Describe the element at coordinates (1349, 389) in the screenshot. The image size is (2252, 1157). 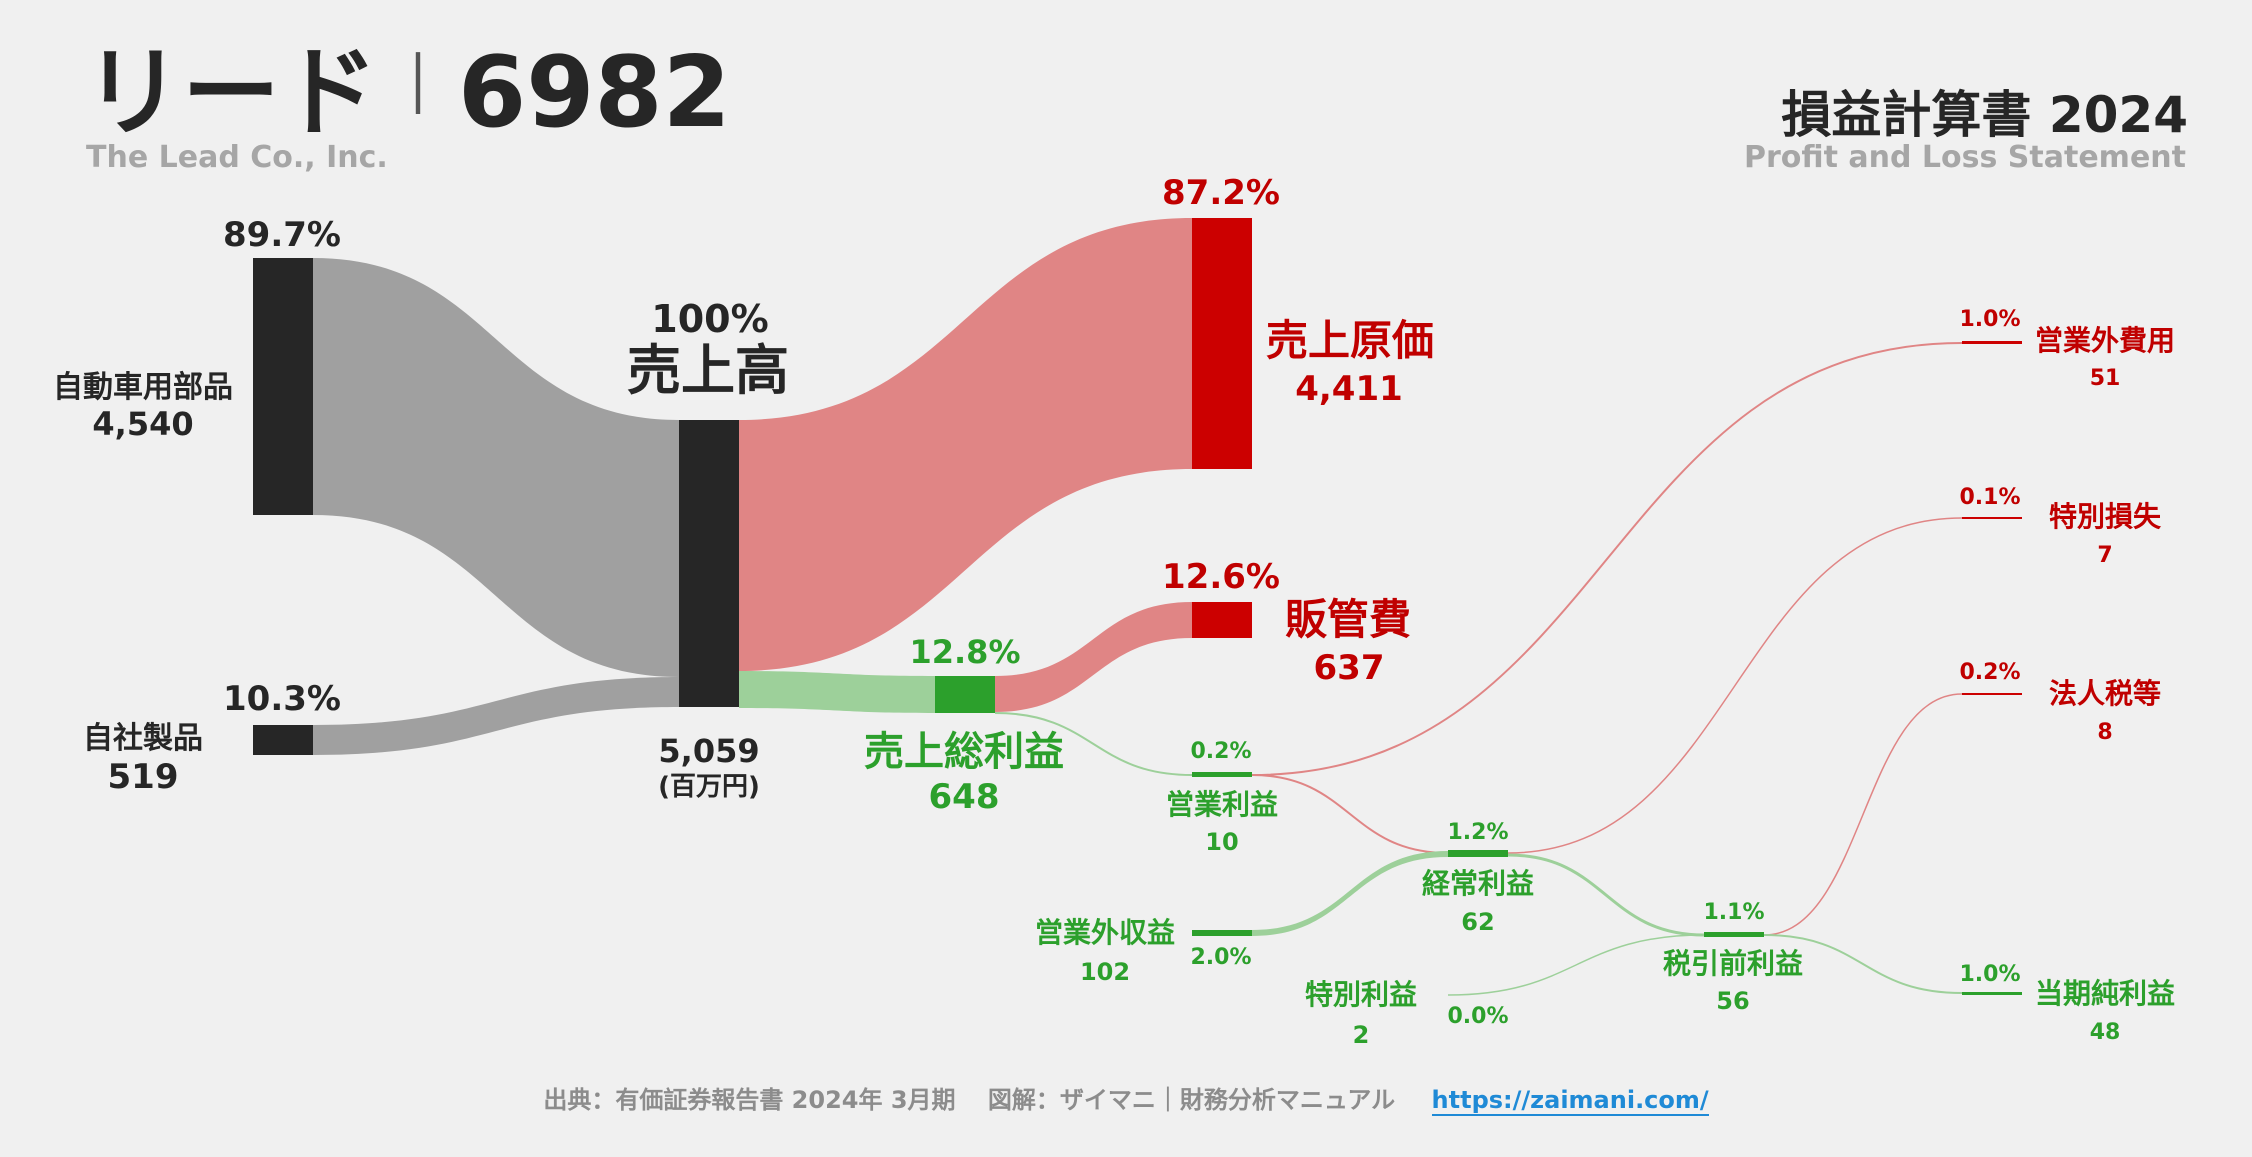
I see `cogs-value: 4,411` at that location.